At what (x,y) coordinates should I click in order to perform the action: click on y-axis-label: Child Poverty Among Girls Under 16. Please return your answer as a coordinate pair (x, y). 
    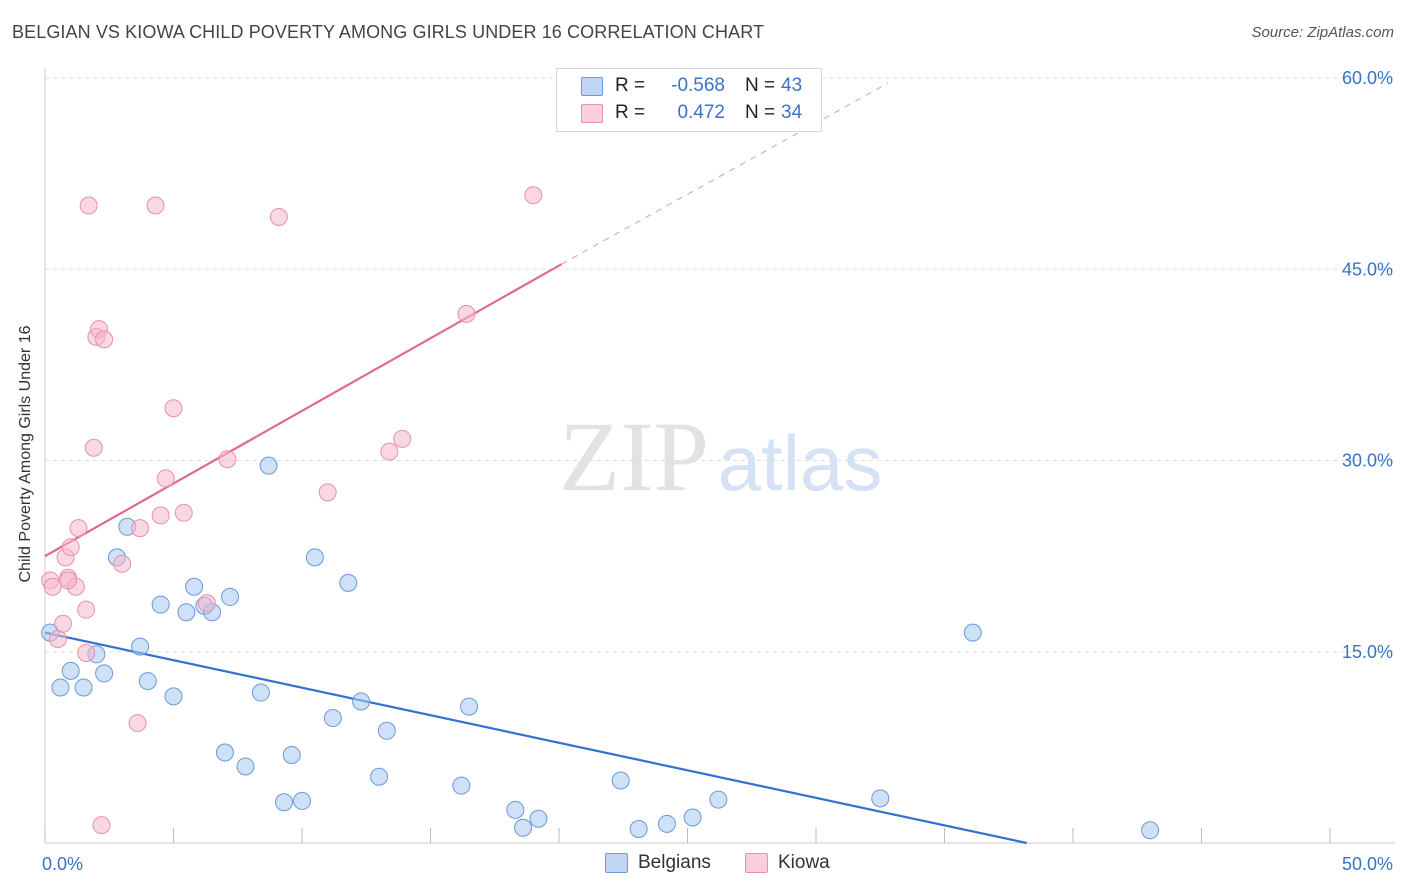
    Looking at the image, I should click on (25, 454).